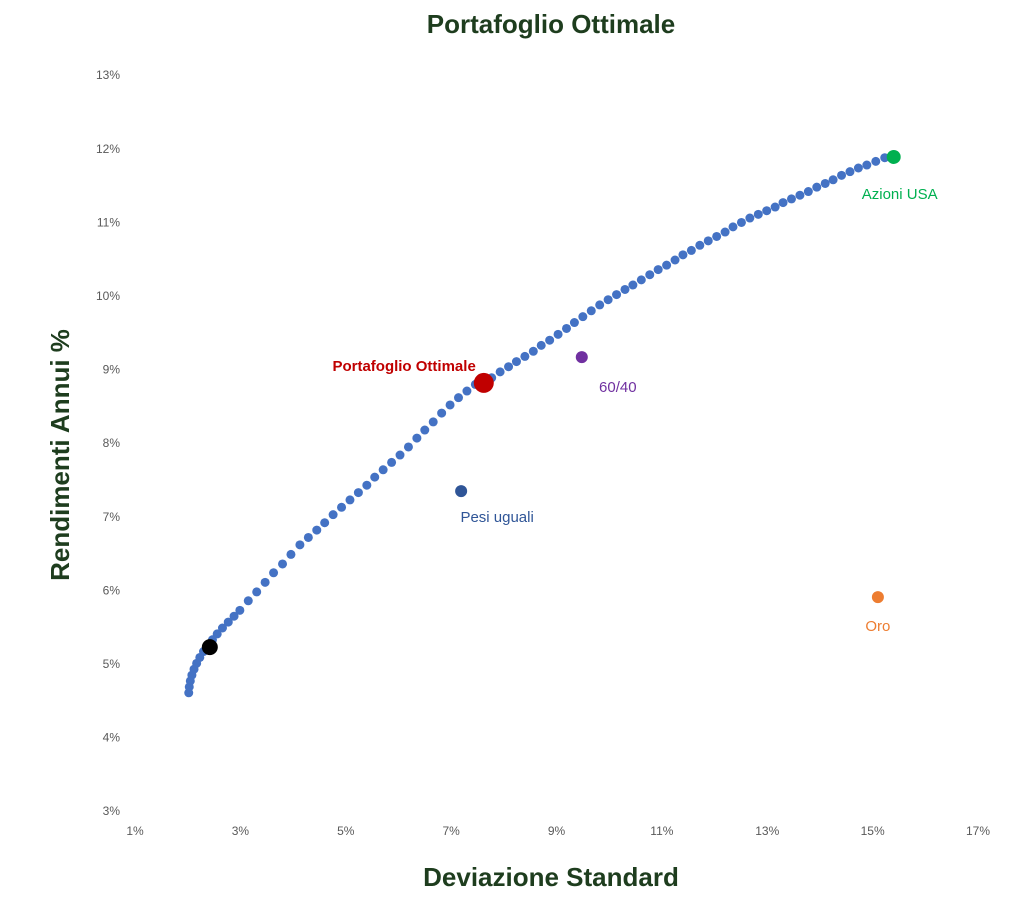 The image size is (1024, 903). Describe the element at coordinates (403, 366) in the screenshot. I see `point-label: Portafoglio Ottimale` at that location.